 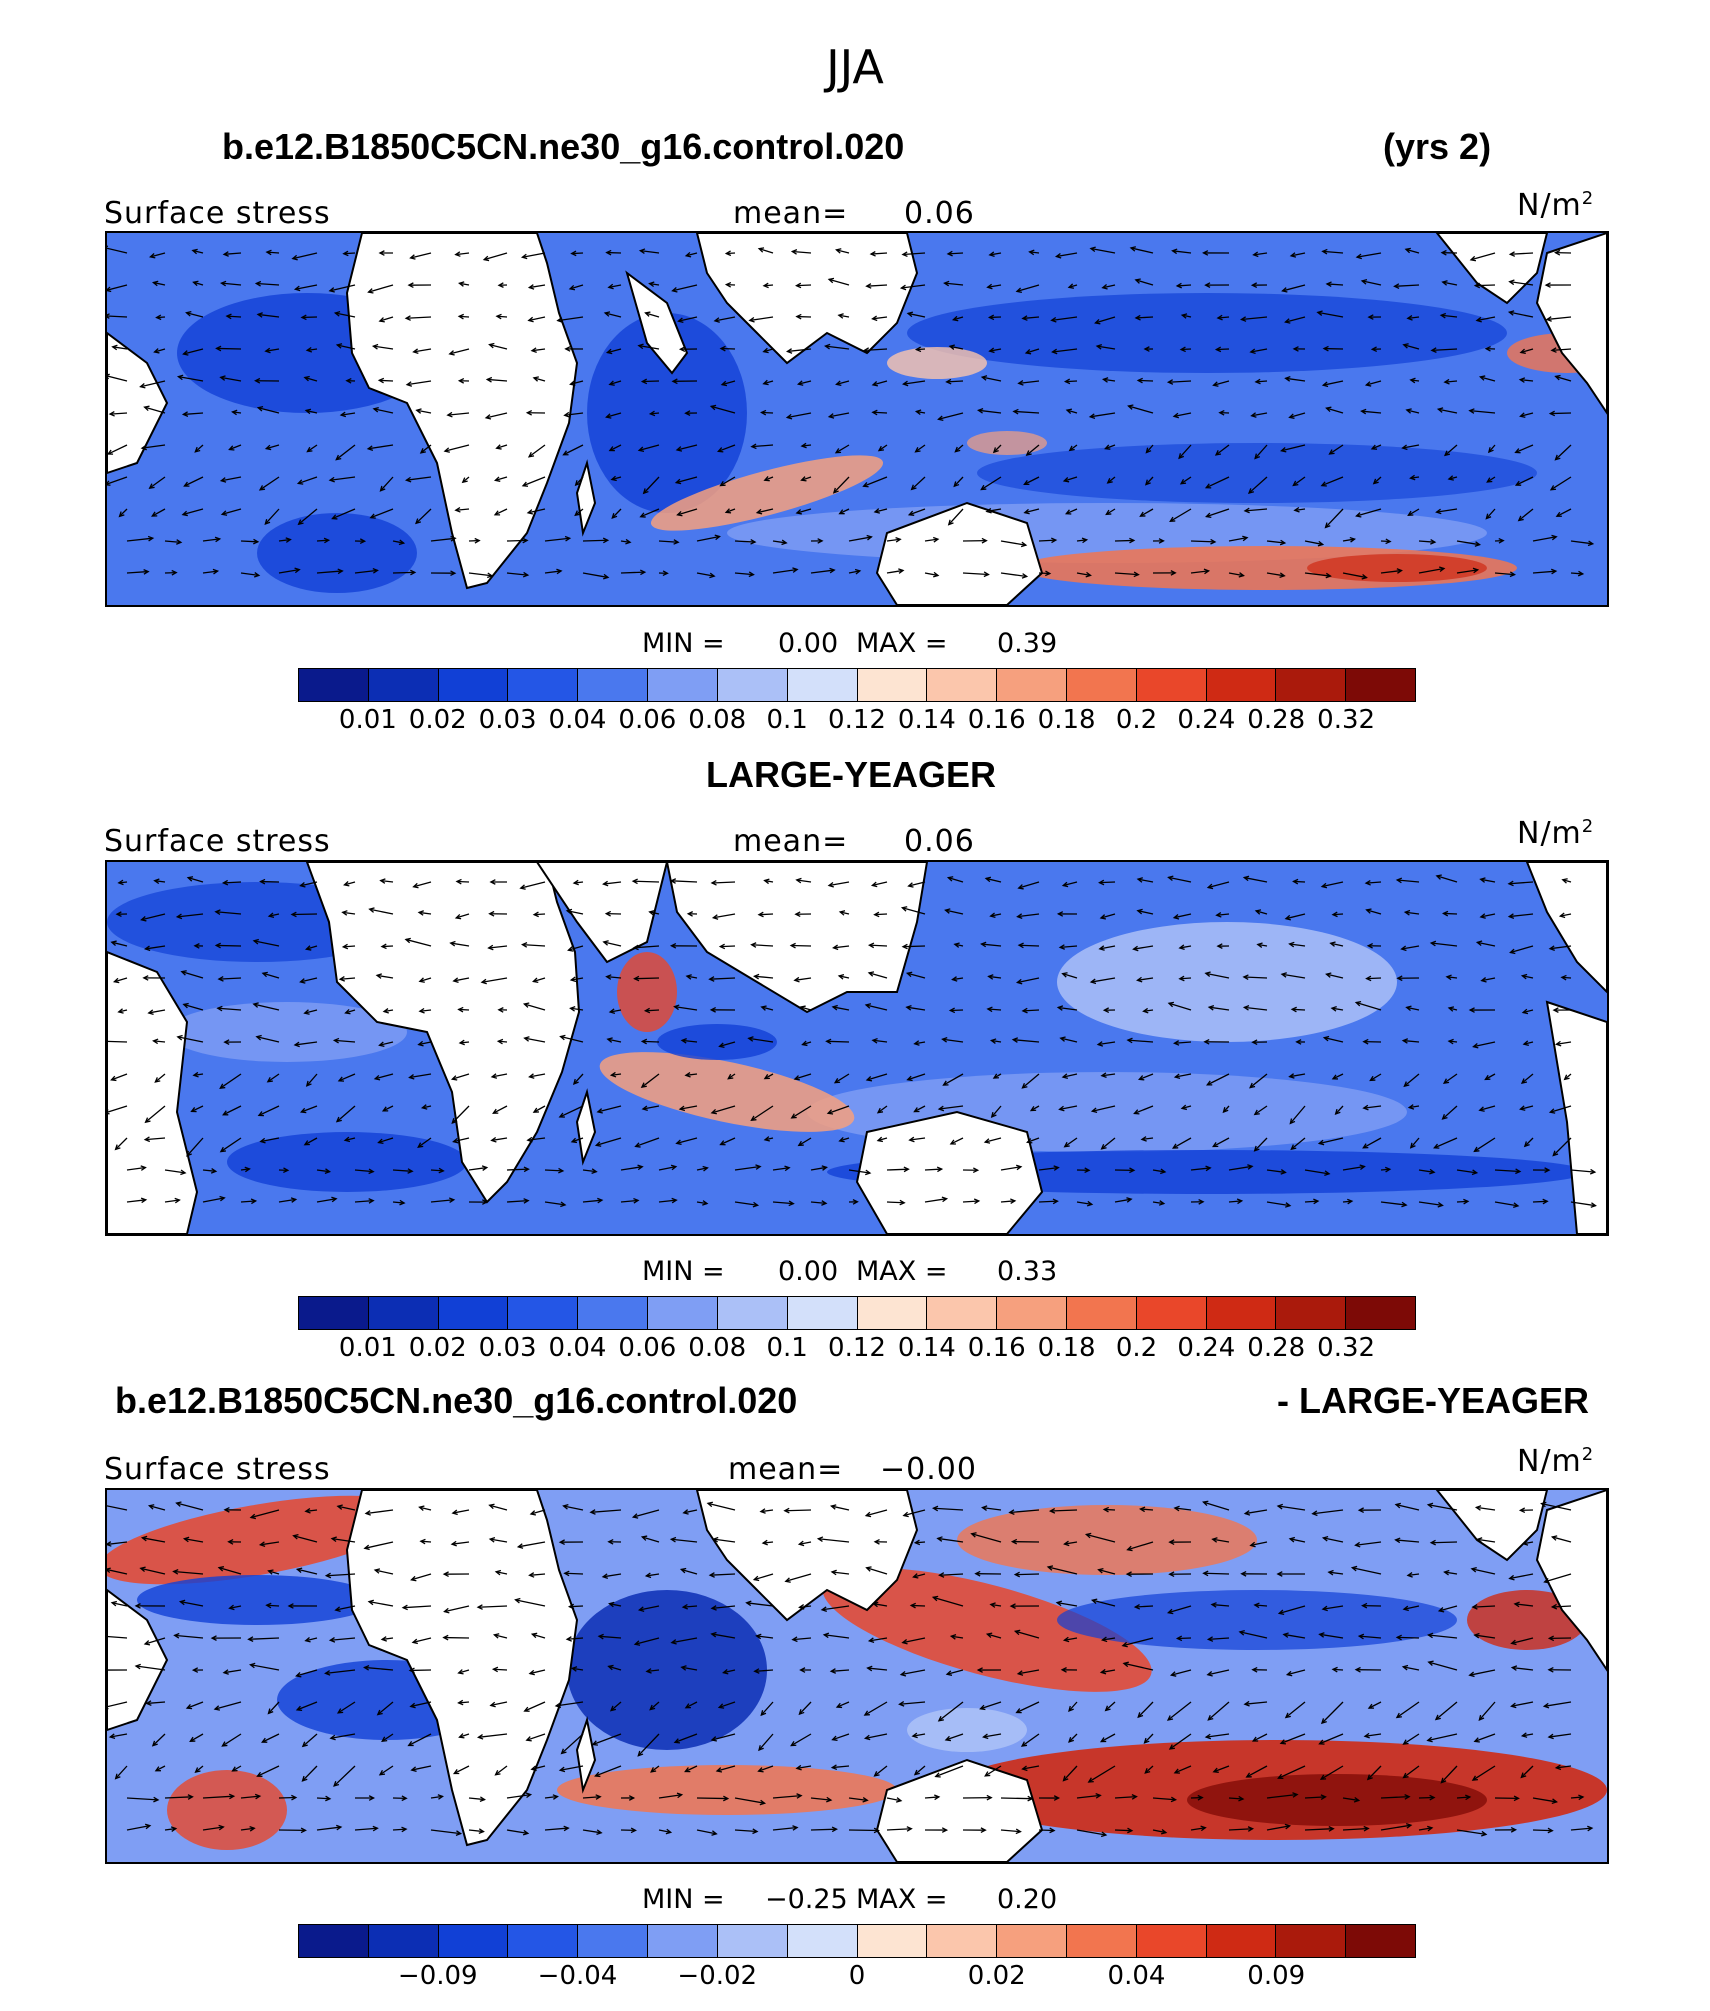 What do you see at coordinates (1066, 1348) in the screenshot?
I see `colorbar-tick-label: 0.18` at bounding box center [1066, 1348].